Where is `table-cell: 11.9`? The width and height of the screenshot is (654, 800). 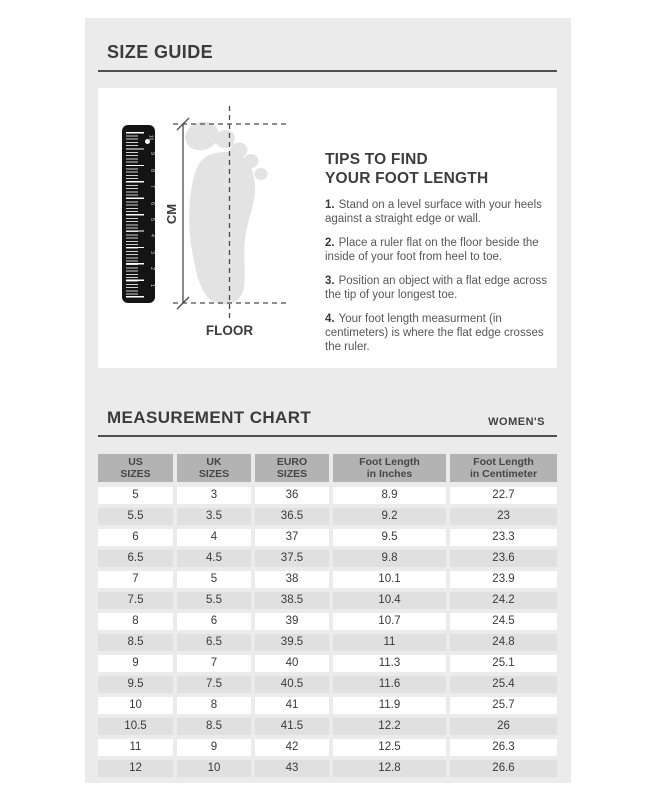 table-cell: 11.9 is located at coordinates (389, 705).